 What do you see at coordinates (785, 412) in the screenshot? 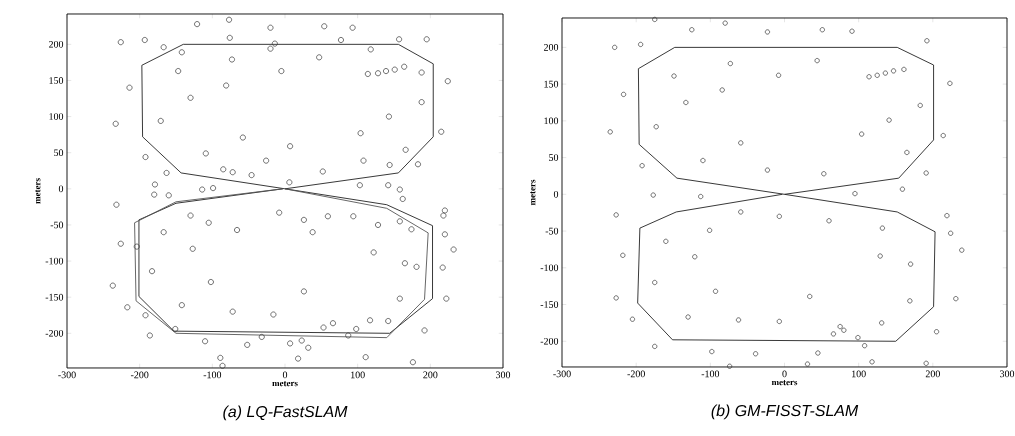
I see `text: (b) GM-FISST-SLAM` at bounding box center [785, 412].